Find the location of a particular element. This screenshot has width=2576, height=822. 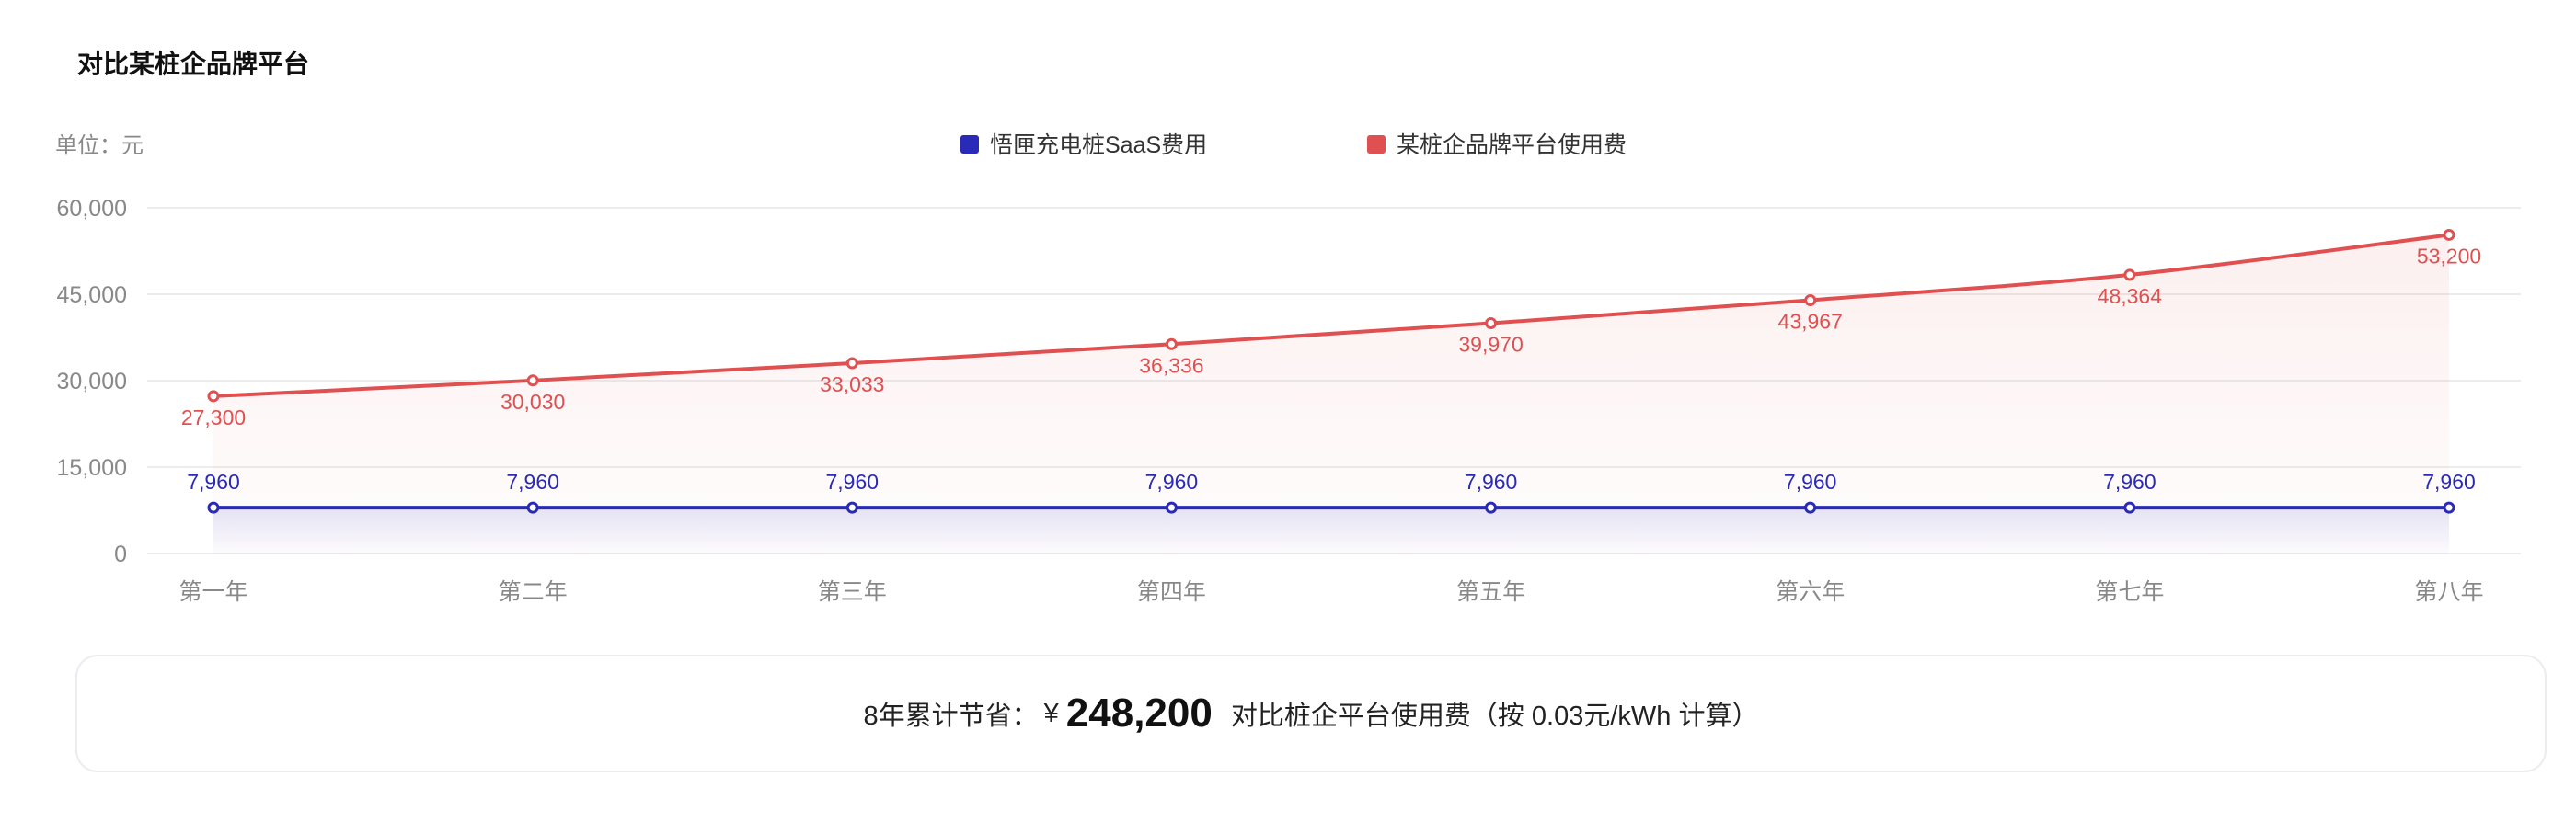

currency-symbol: ¥ is located at coordinates (1051, 713).